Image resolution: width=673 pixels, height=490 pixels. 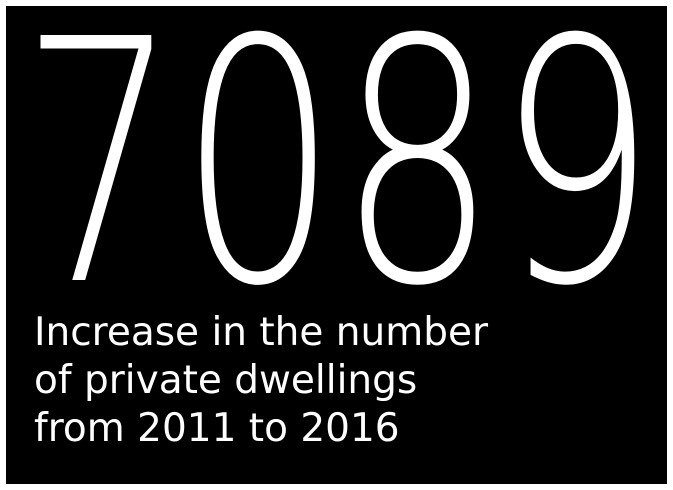 I want to click on caption-line-2: of private dwellings, so click(x=226, y=380).